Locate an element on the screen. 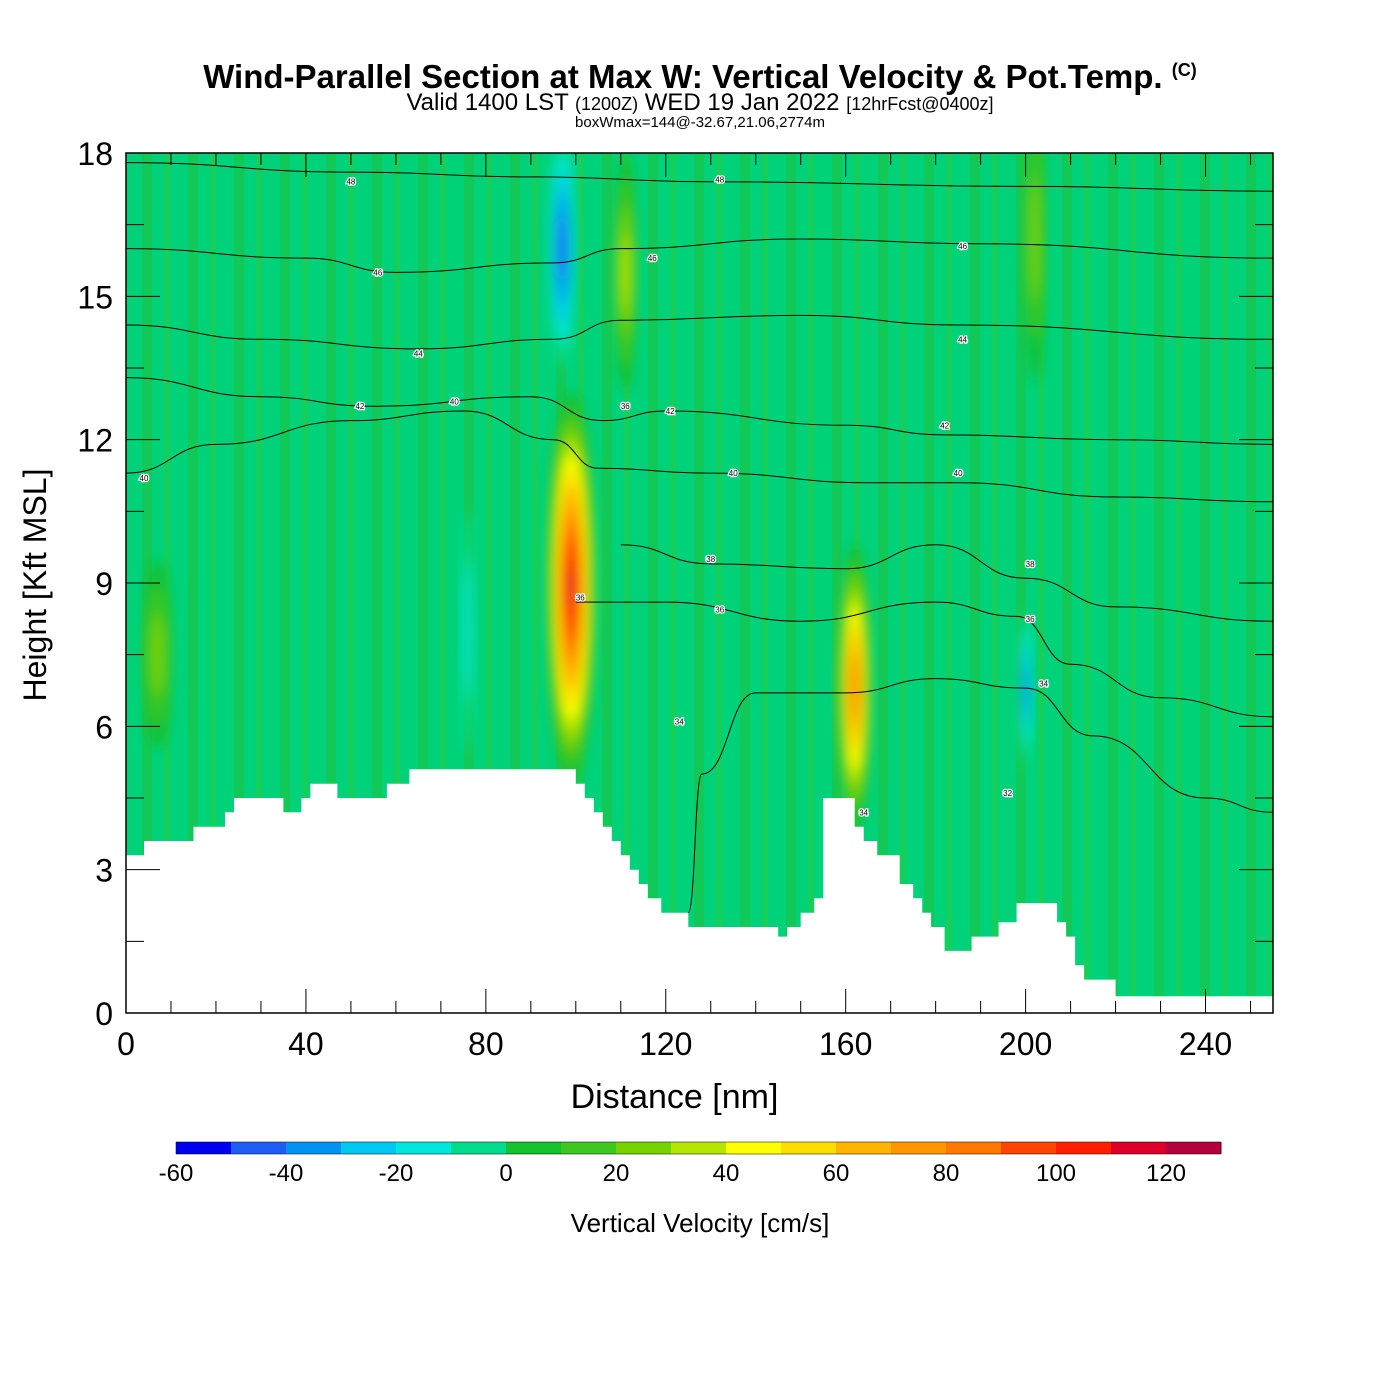 The width and height of the screenshot is (1400, 1400). colorbar-tick-label: -40 is located at coordinates (286, 1173).